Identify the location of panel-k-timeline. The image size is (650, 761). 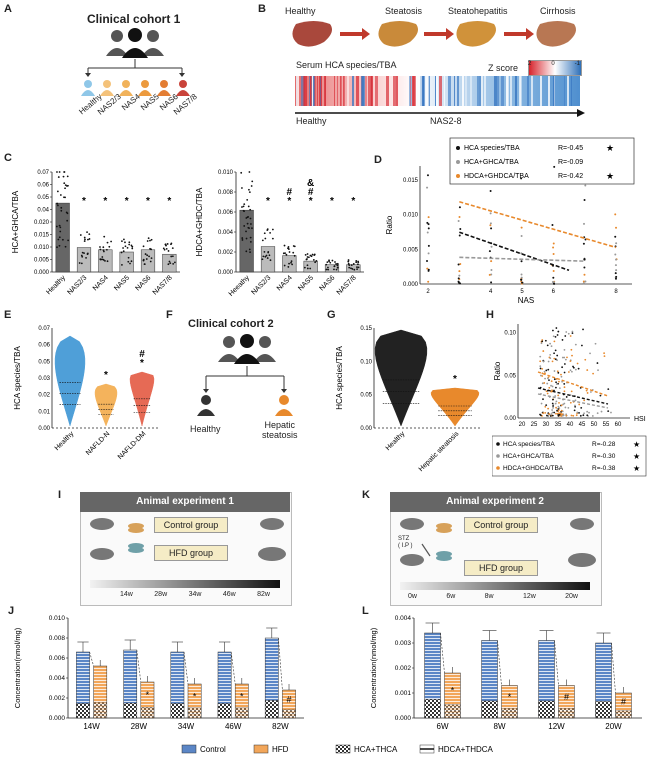
(495, 586).